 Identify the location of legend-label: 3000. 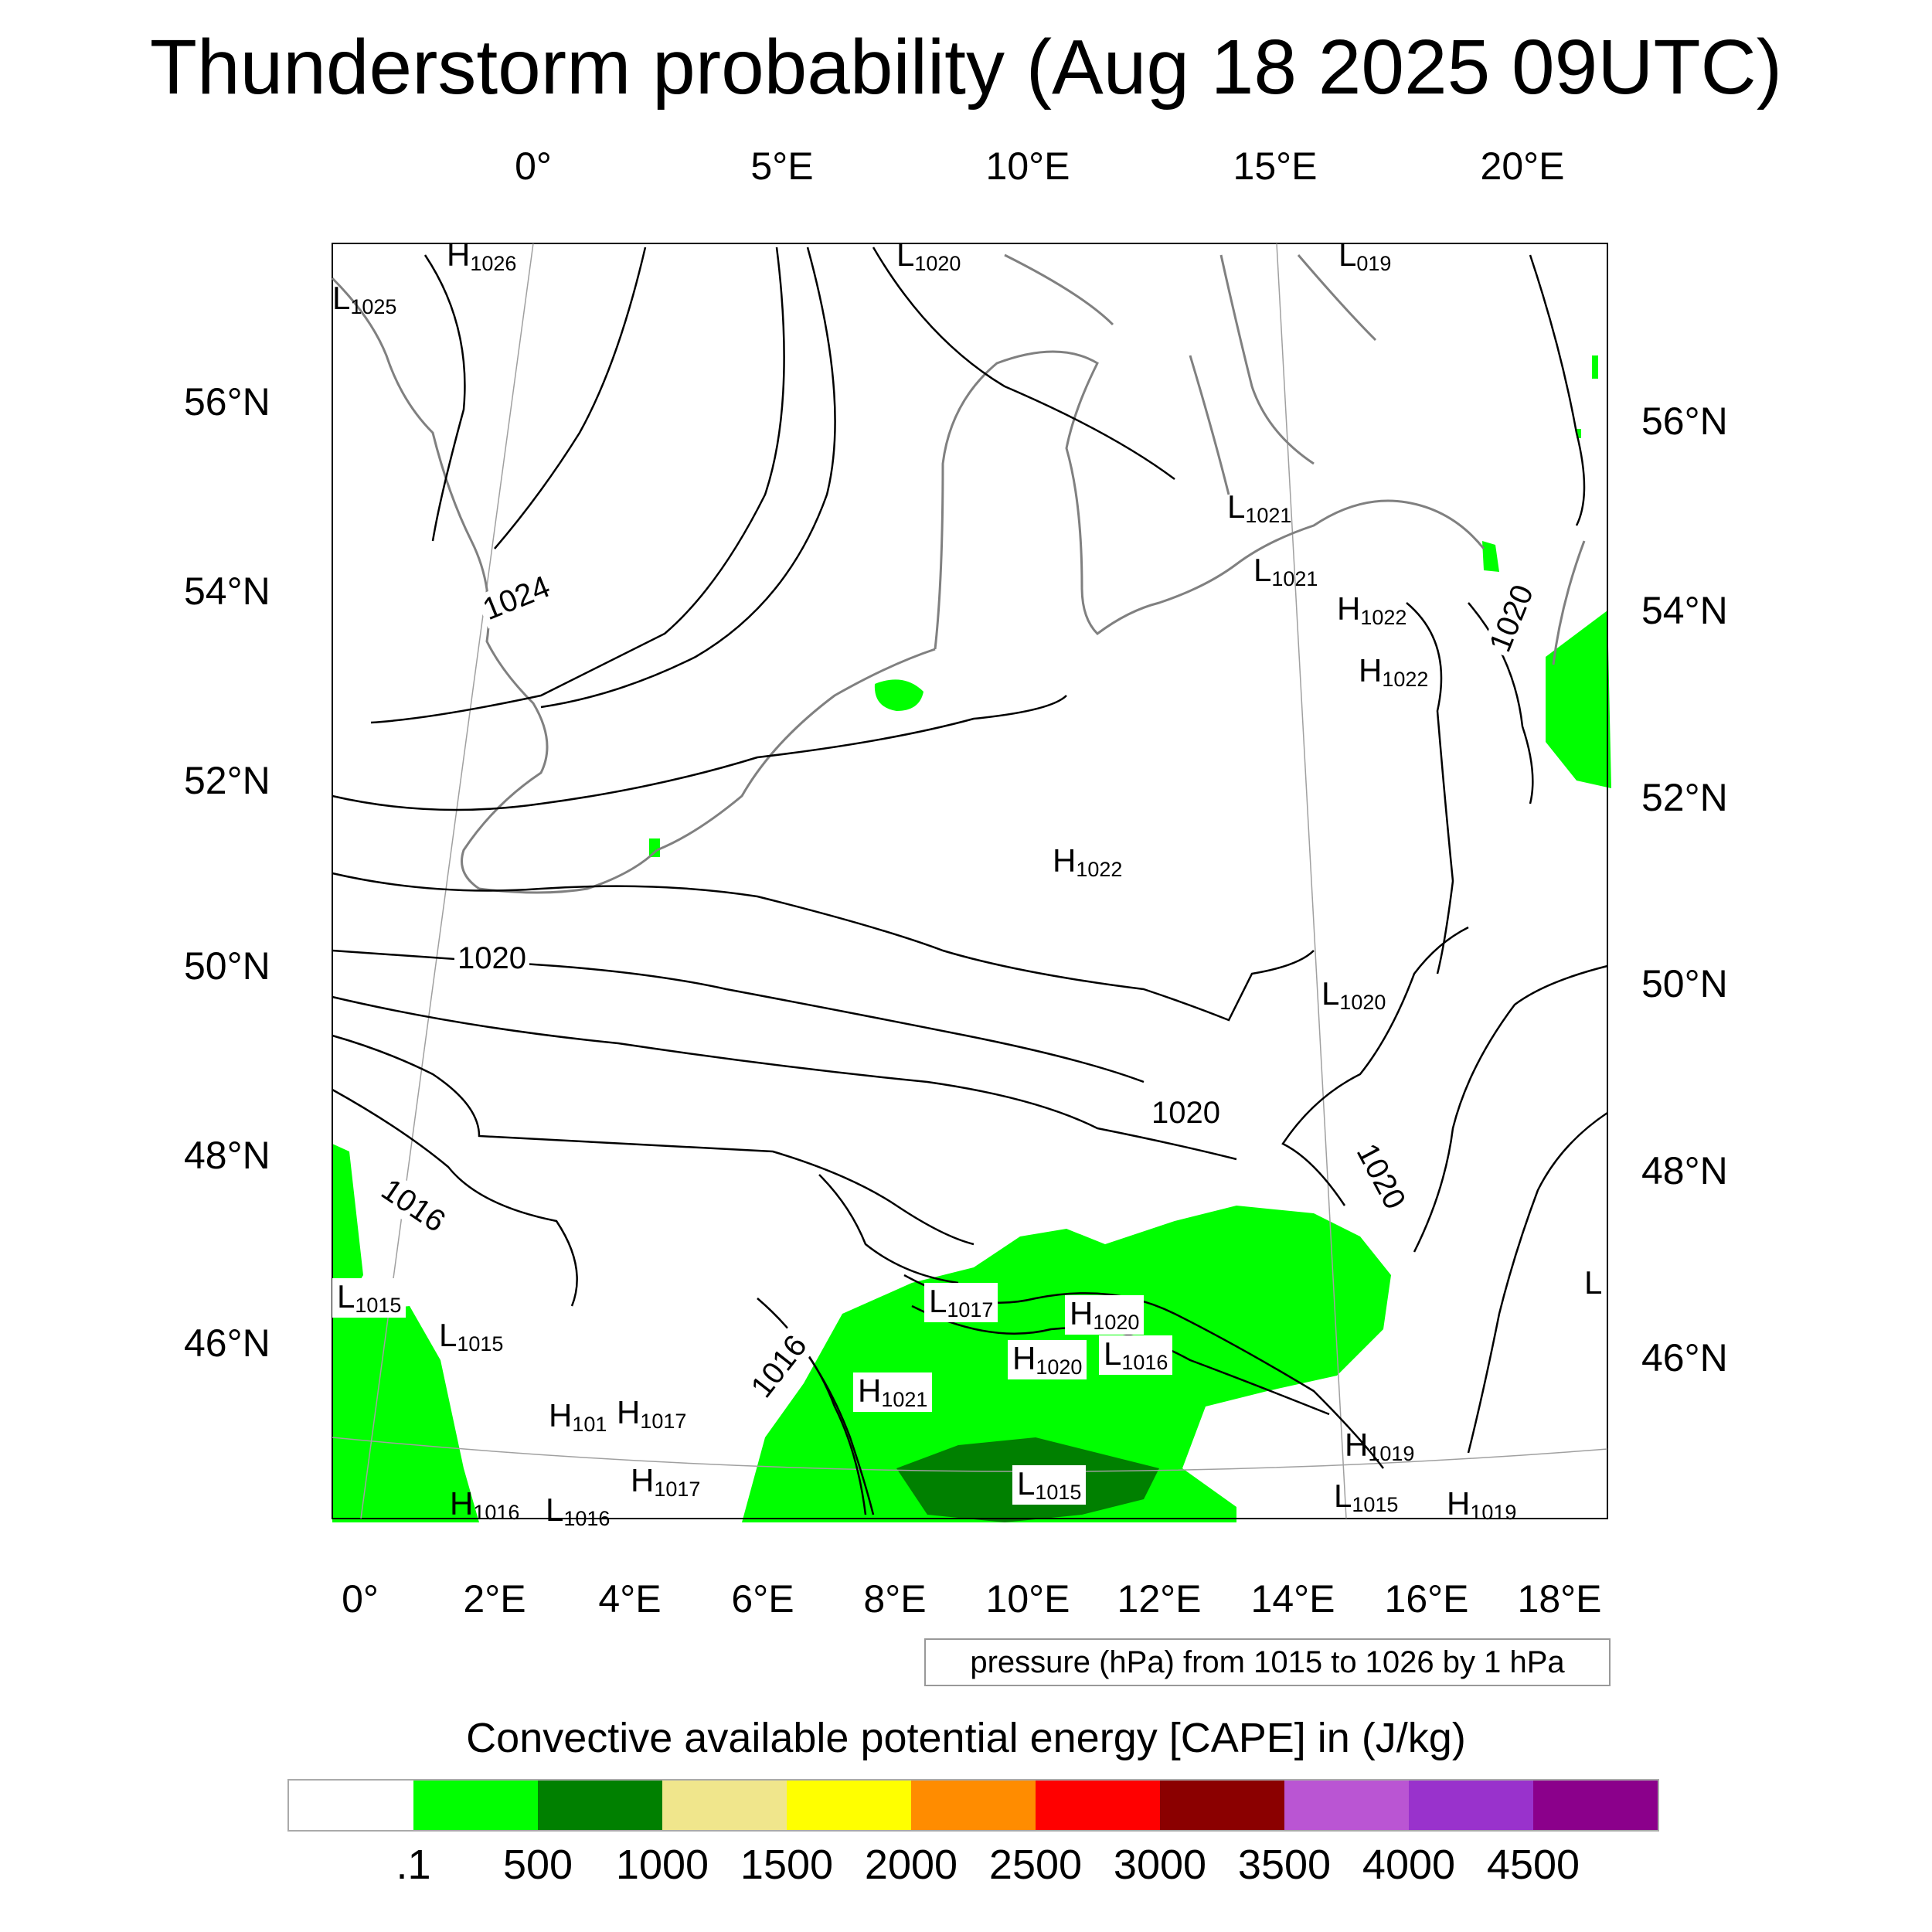
(1160, 1865).